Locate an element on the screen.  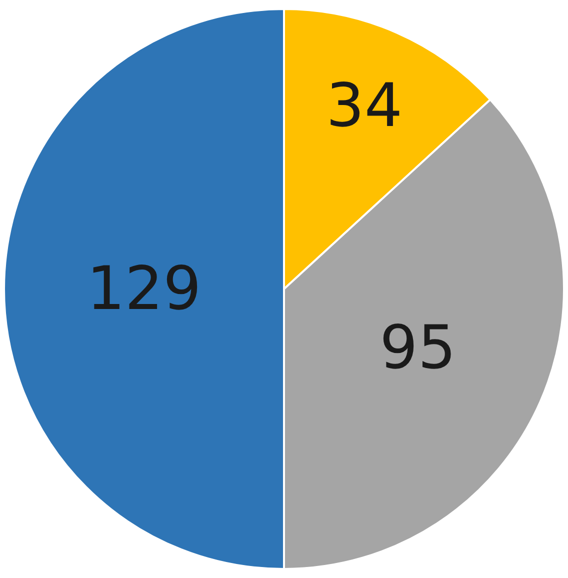
data-label: 129 is located at coordinates (144, 289).